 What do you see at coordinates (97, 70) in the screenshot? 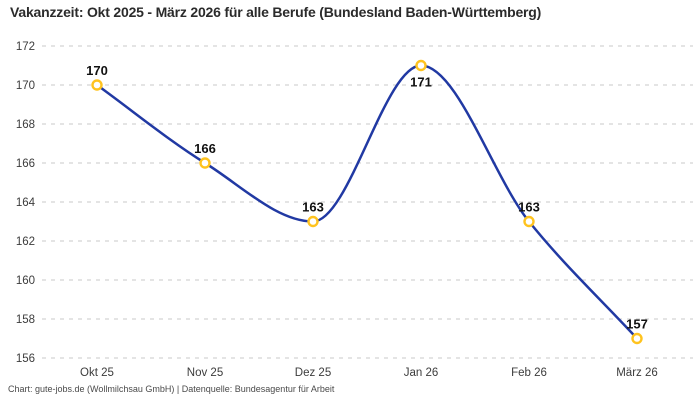
I see `data-point-label-Okt 25: 170` at bounding box center [97, 70].